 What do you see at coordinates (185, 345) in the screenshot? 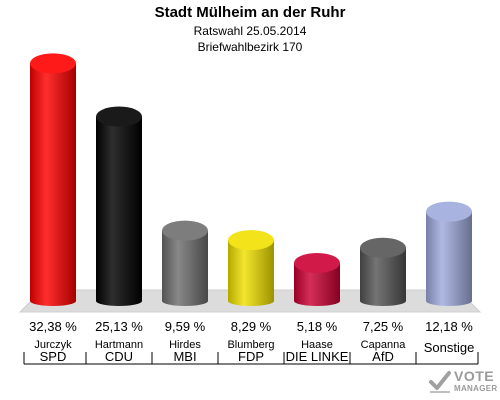
I see `candidate-label-mbi: Hirdes` at bounding box center [185, 345].